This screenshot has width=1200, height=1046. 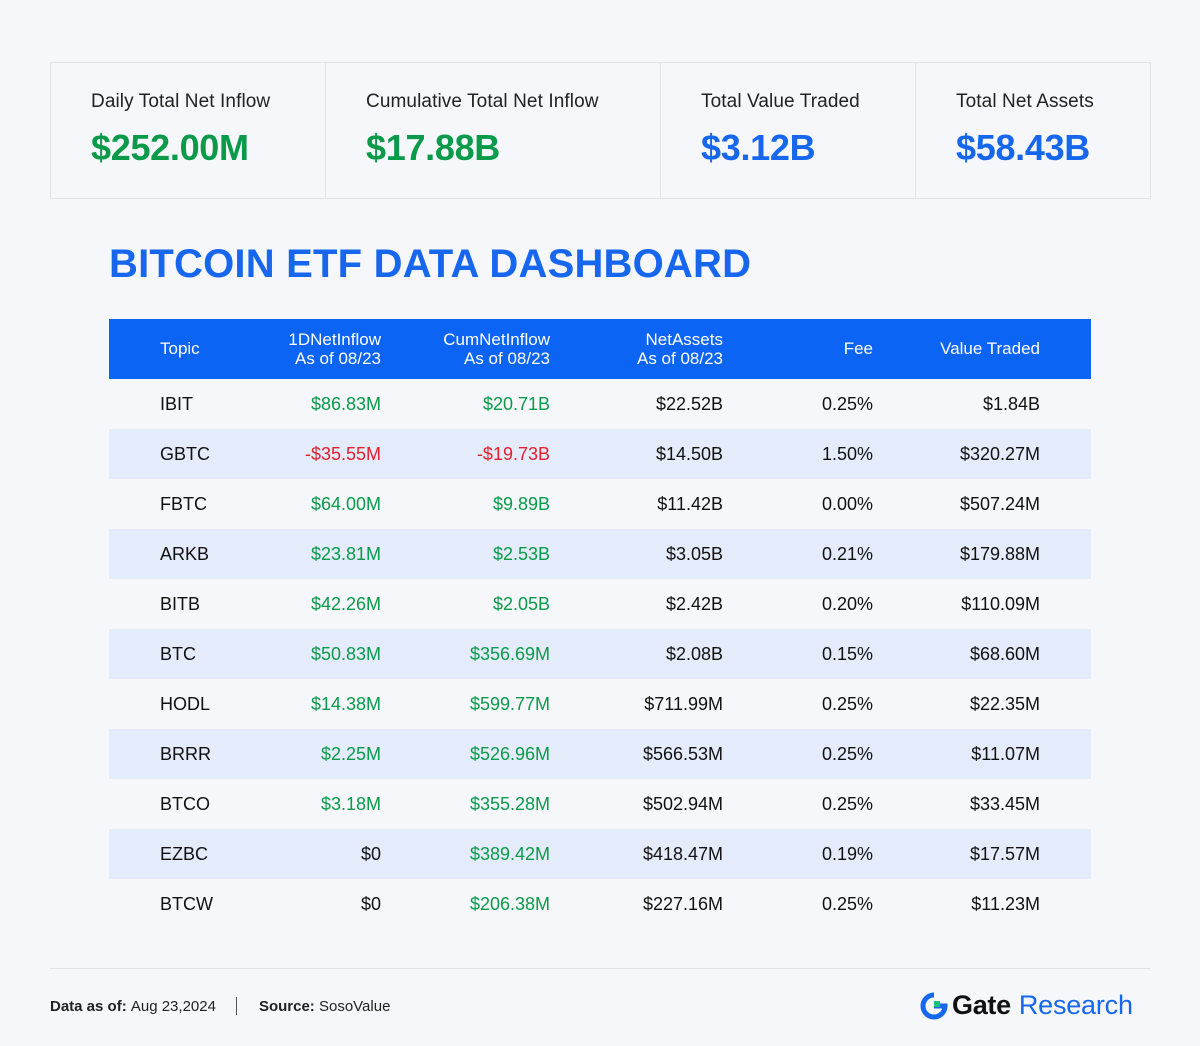 I want to click on cell-value-traded: $22.35M, so click(x=1004, y=703).